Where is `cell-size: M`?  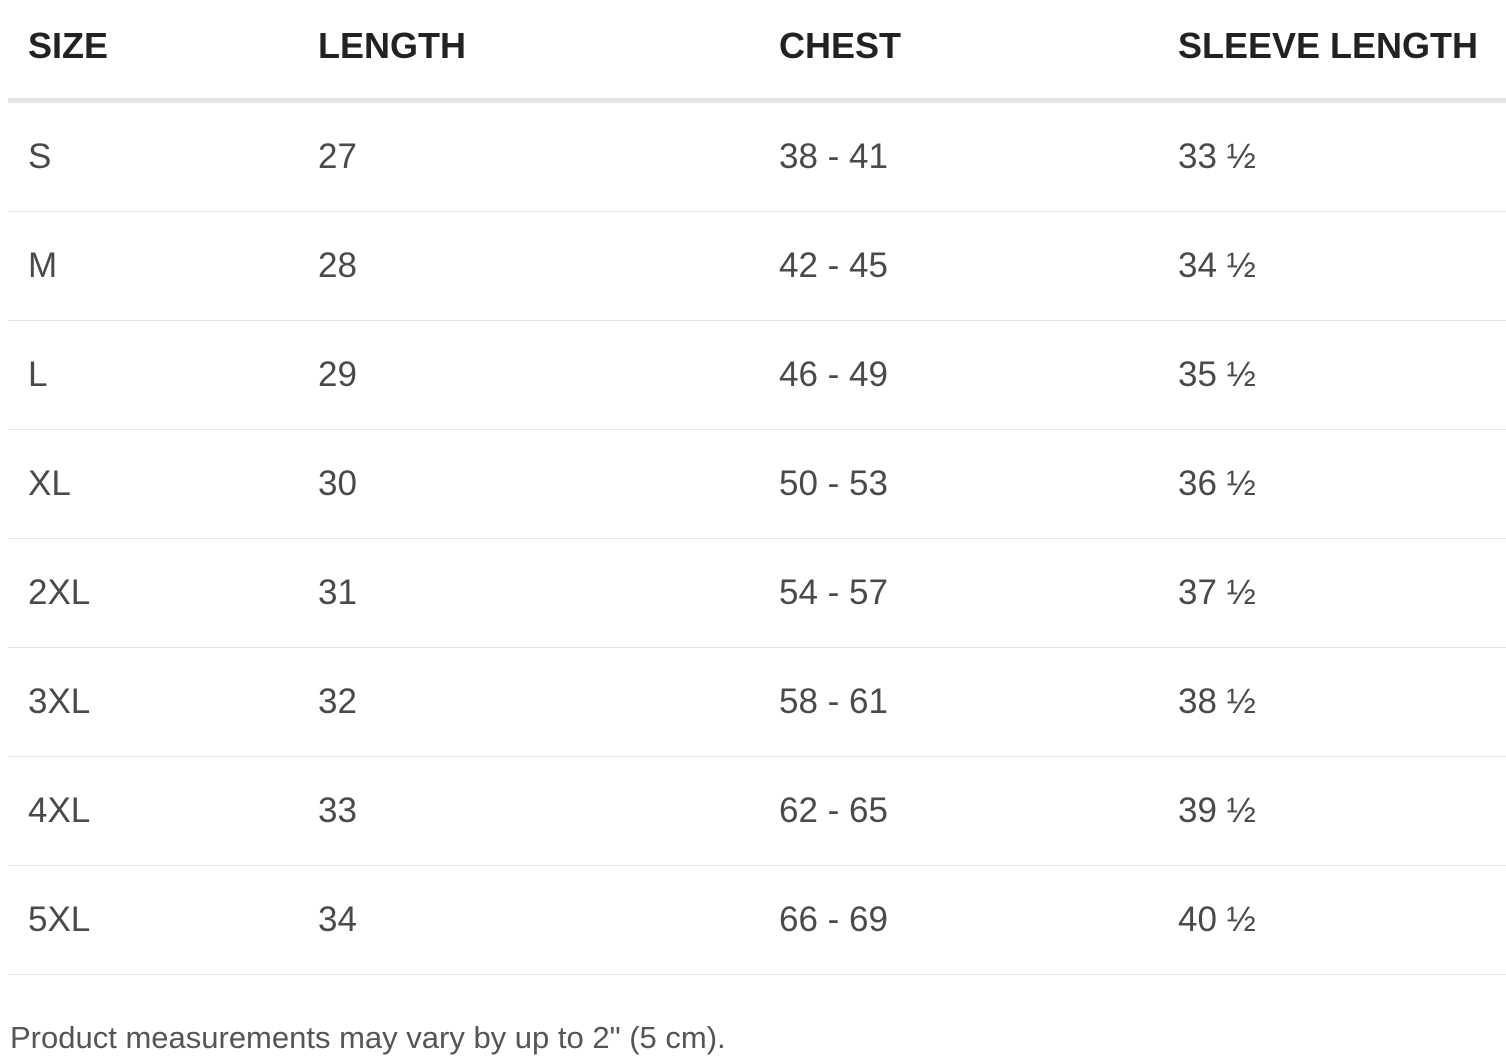
cell-size: M is located at coordinates (43, 265).